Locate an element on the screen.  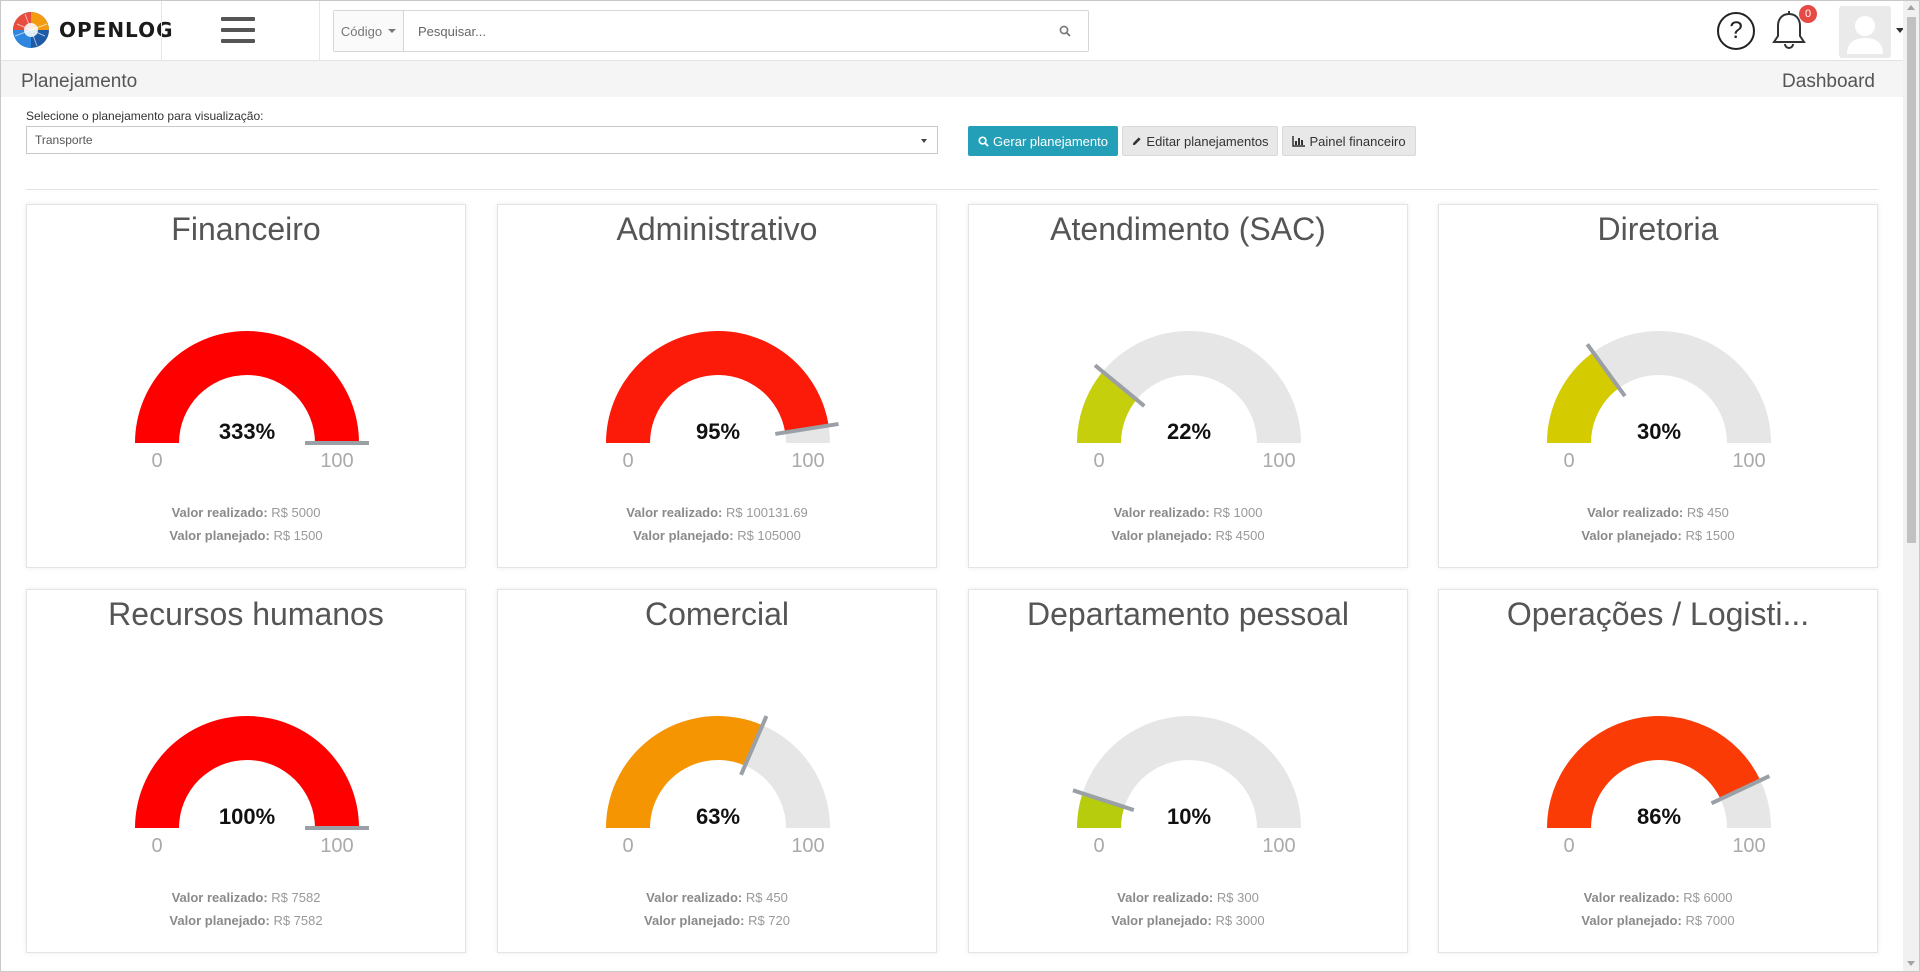
gauge-percent-label: 86% is located at coordinates (1659, 816).